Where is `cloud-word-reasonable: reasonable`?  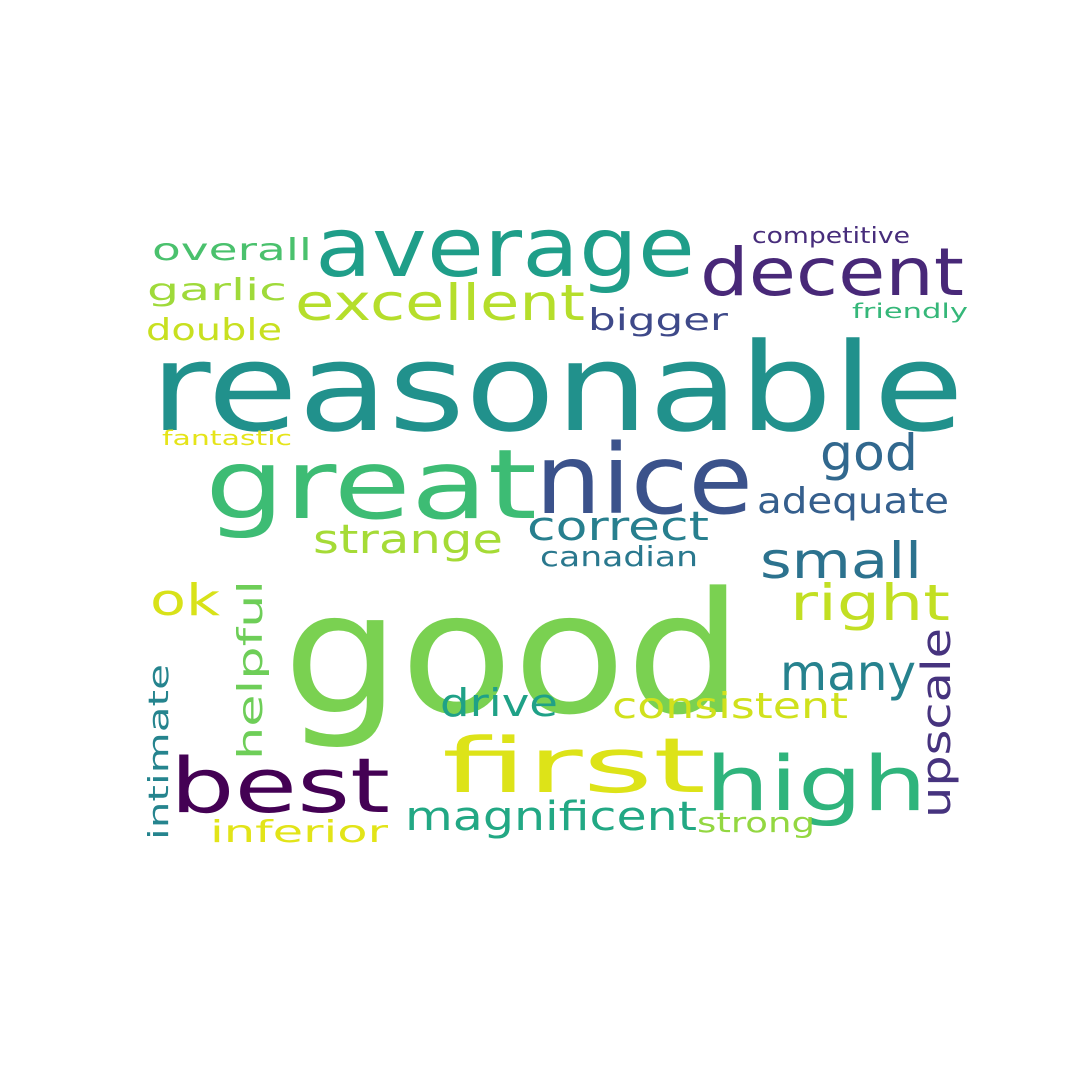 cloud-word-reasonable: reasonable is located at coordinates (557, 388).